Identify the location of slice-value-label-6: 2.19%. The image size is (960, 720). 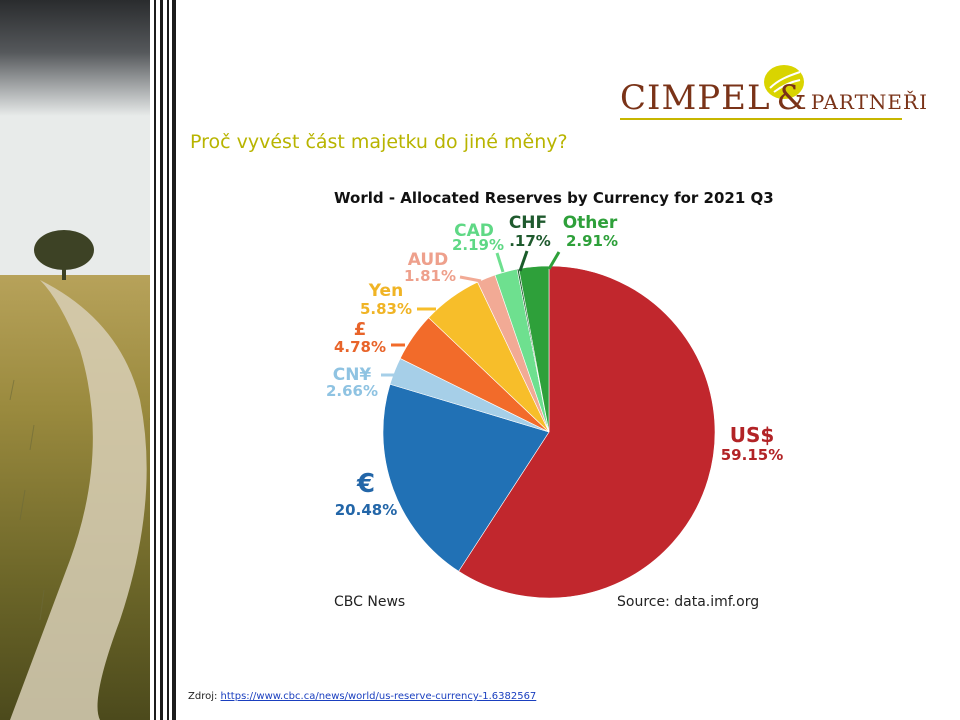
(478, 245).